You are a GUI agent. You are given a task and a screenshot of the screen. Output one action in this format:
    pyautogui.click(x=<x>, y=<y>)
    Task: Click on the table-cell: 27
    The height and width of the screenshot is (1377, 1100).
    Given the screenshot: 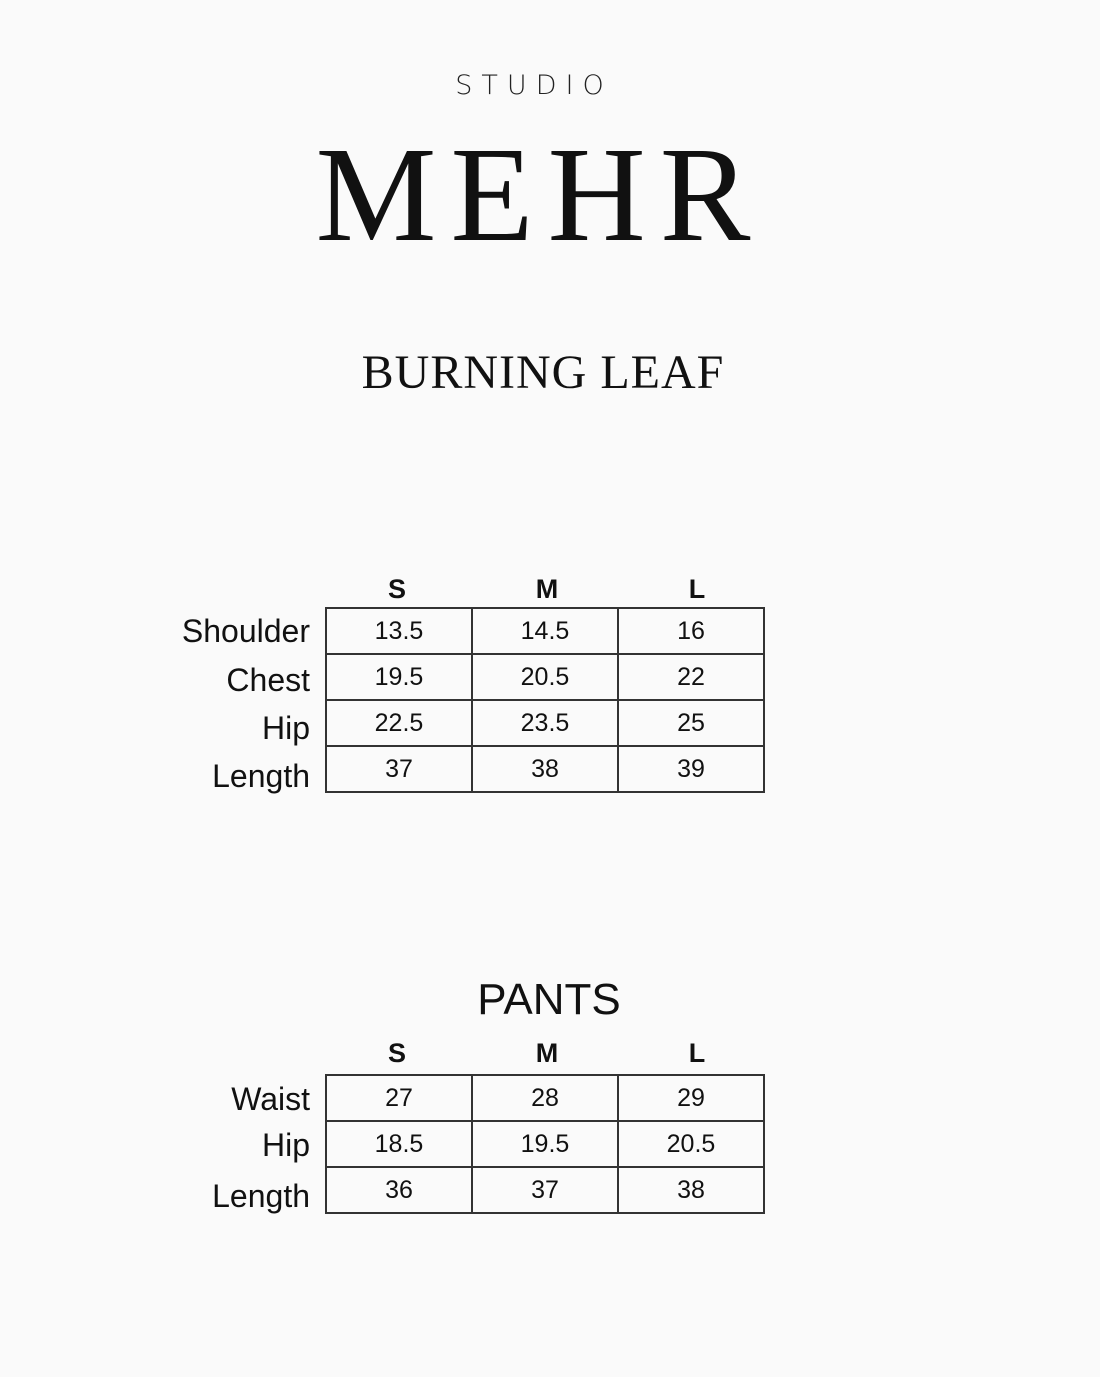 What is the action you would take?
    pyautogui.click(x=399, y=1098)
    